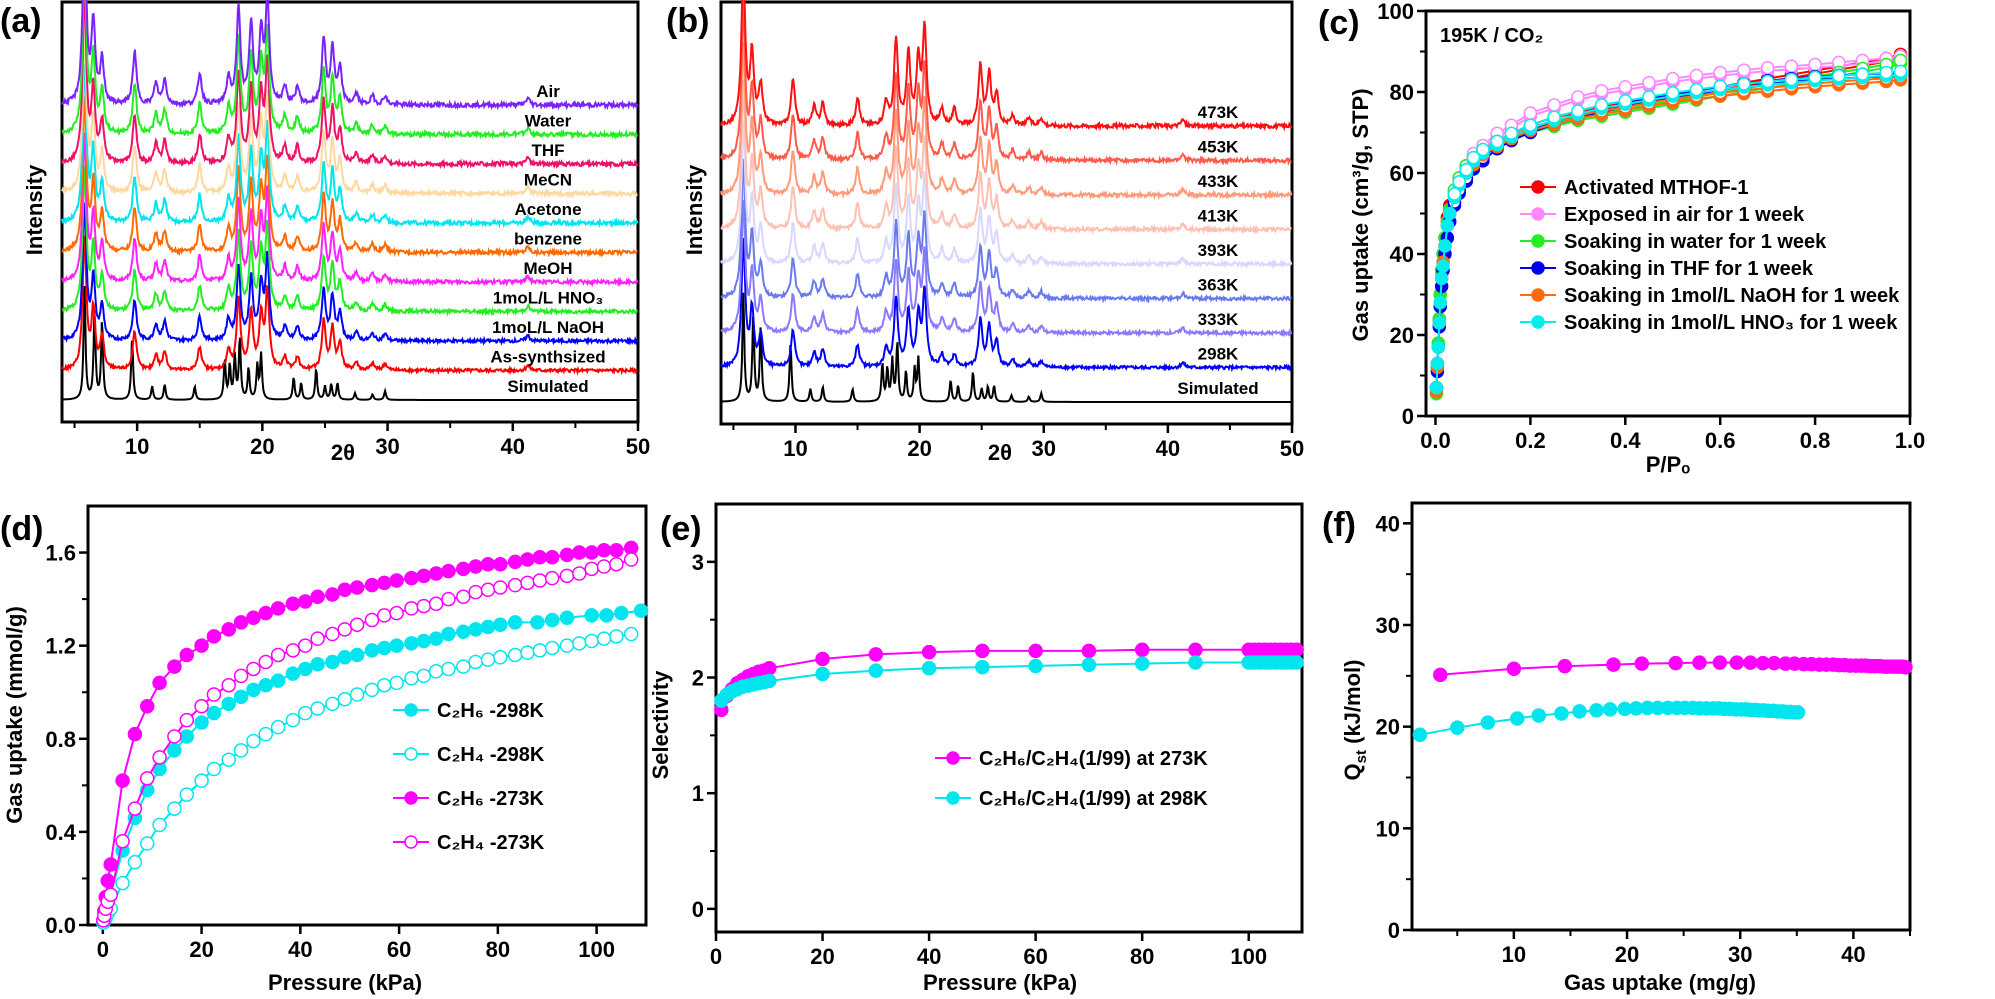 This screenshot has height=999, width=1995. Describe the element at coordinates (1218, 147) in the screenshot. I see `trace-label: 453K` at that location.